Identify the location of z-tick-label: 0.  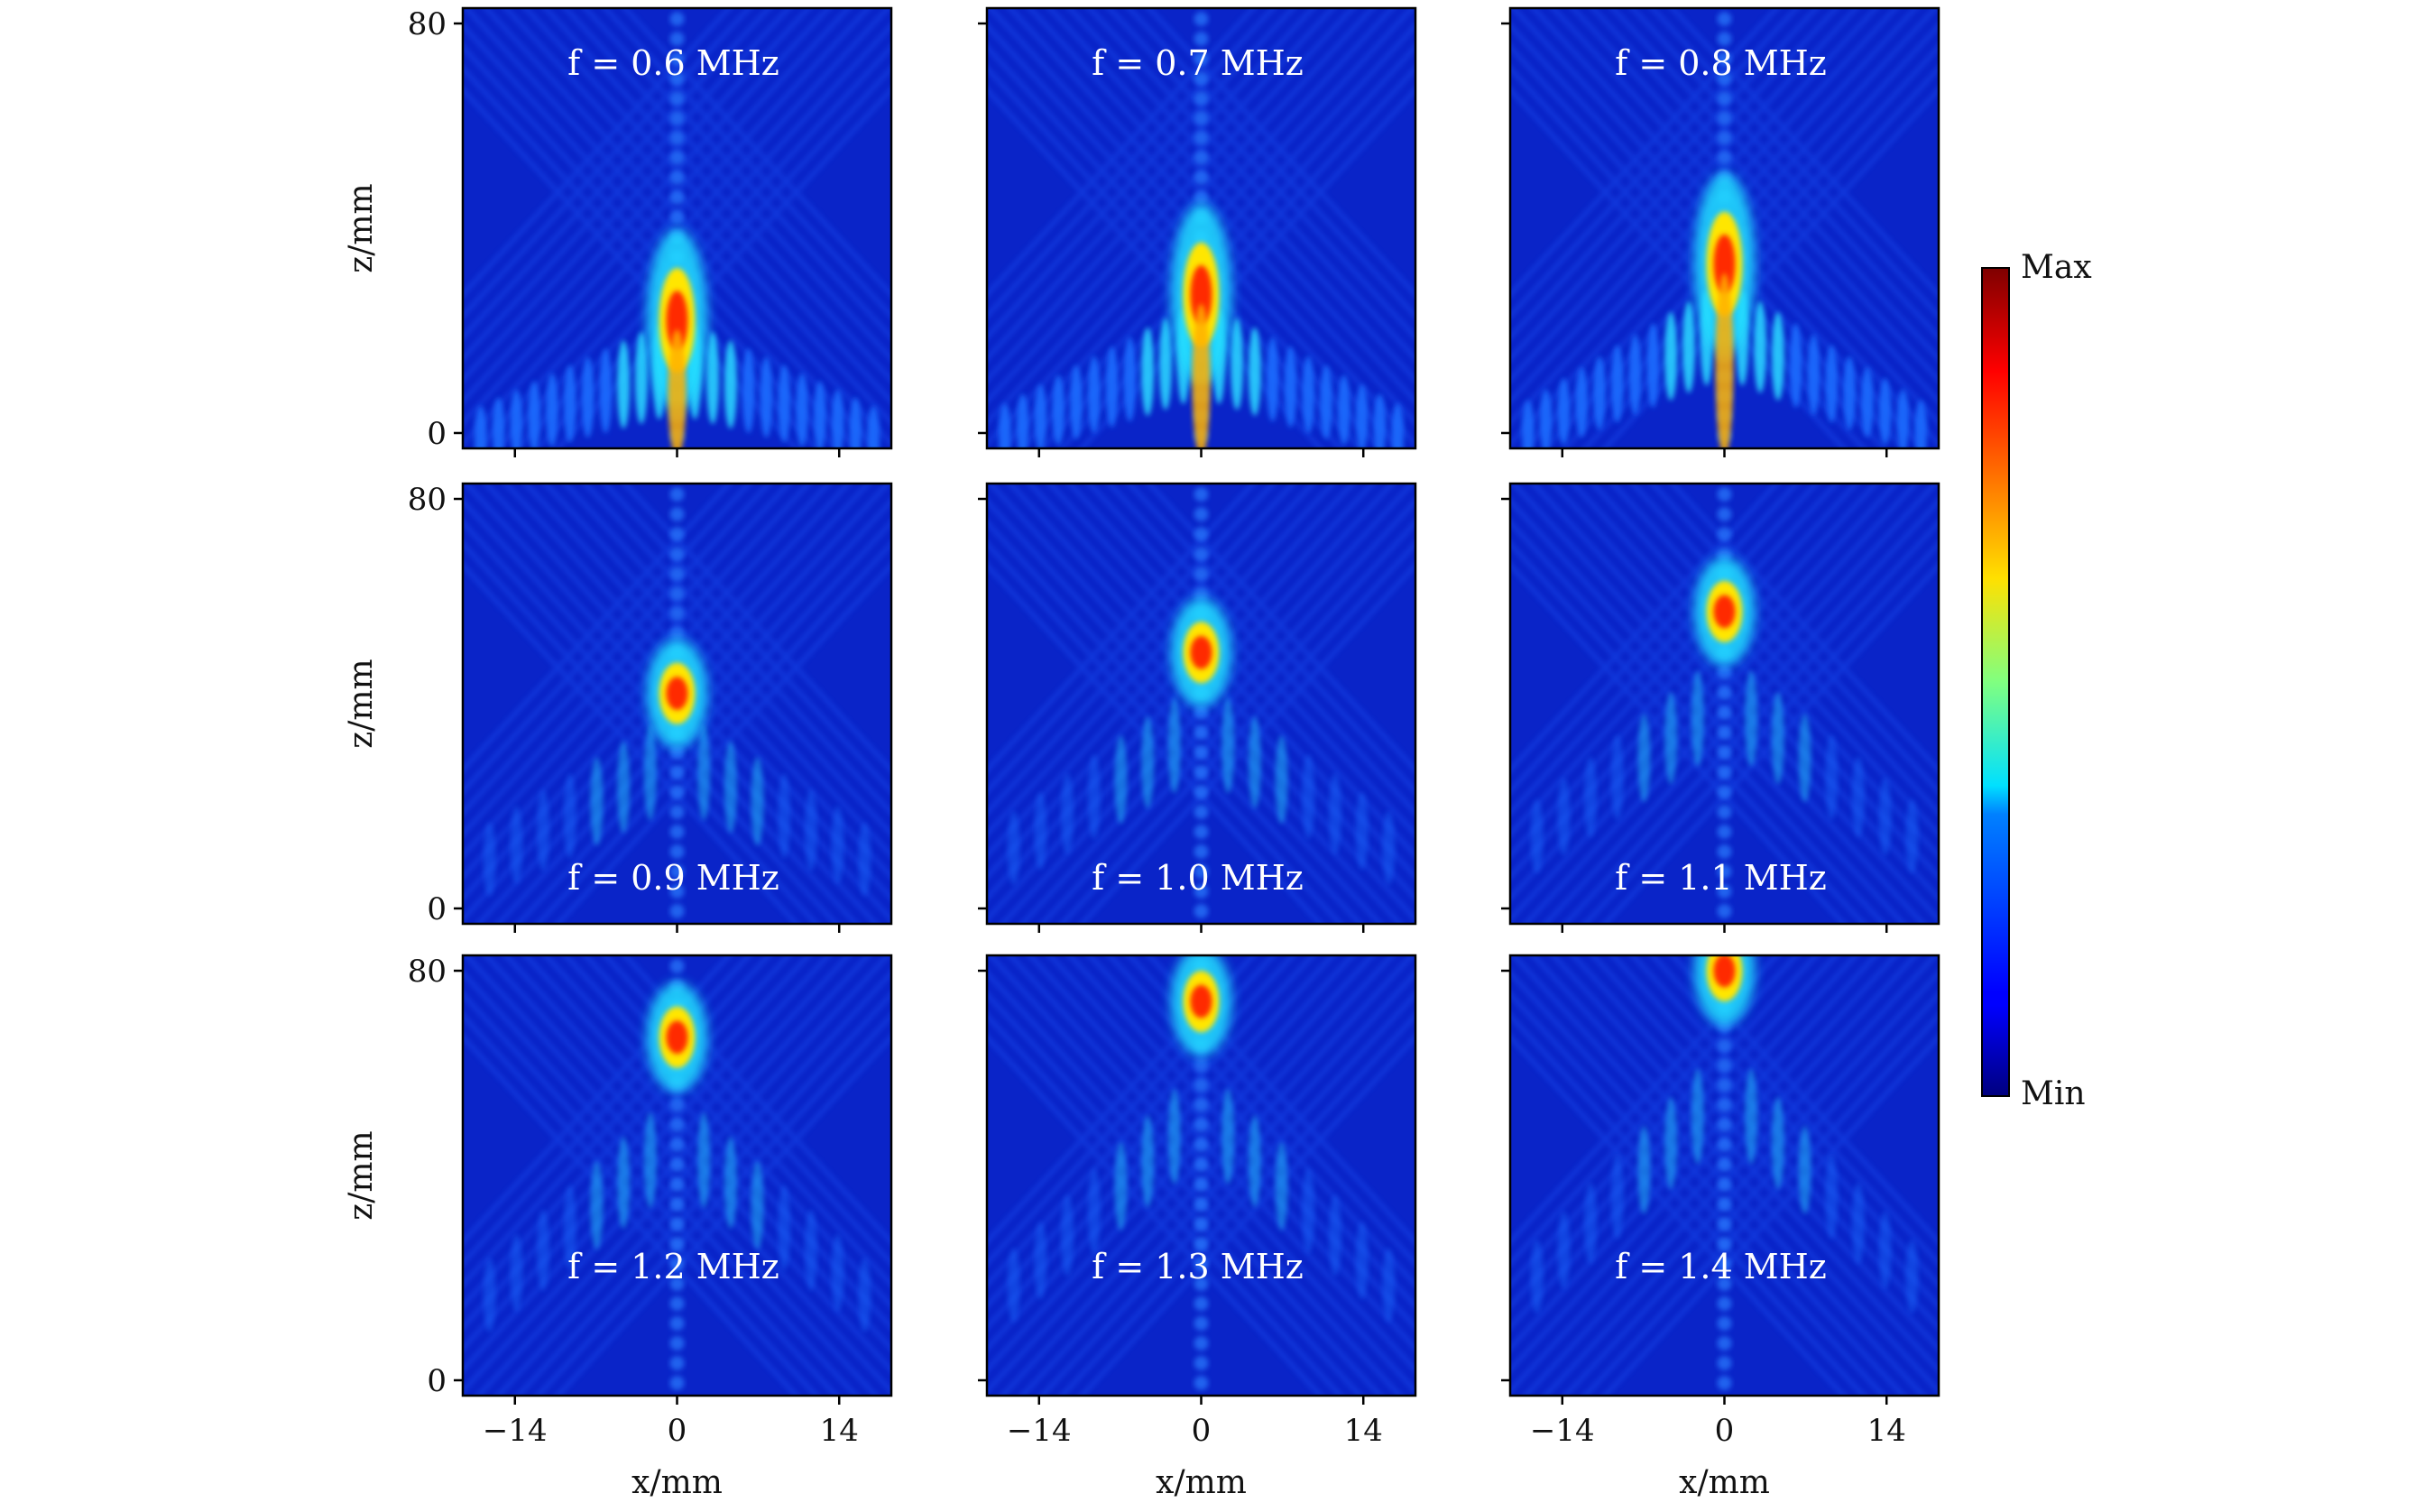
(437, 434).